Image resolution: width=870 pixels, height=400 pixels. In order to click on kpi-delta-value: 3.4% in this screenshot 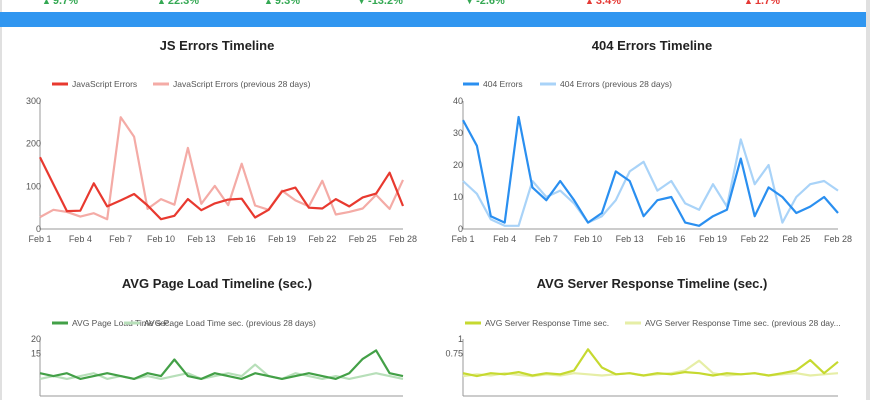, I will do `click(608, 3)`.